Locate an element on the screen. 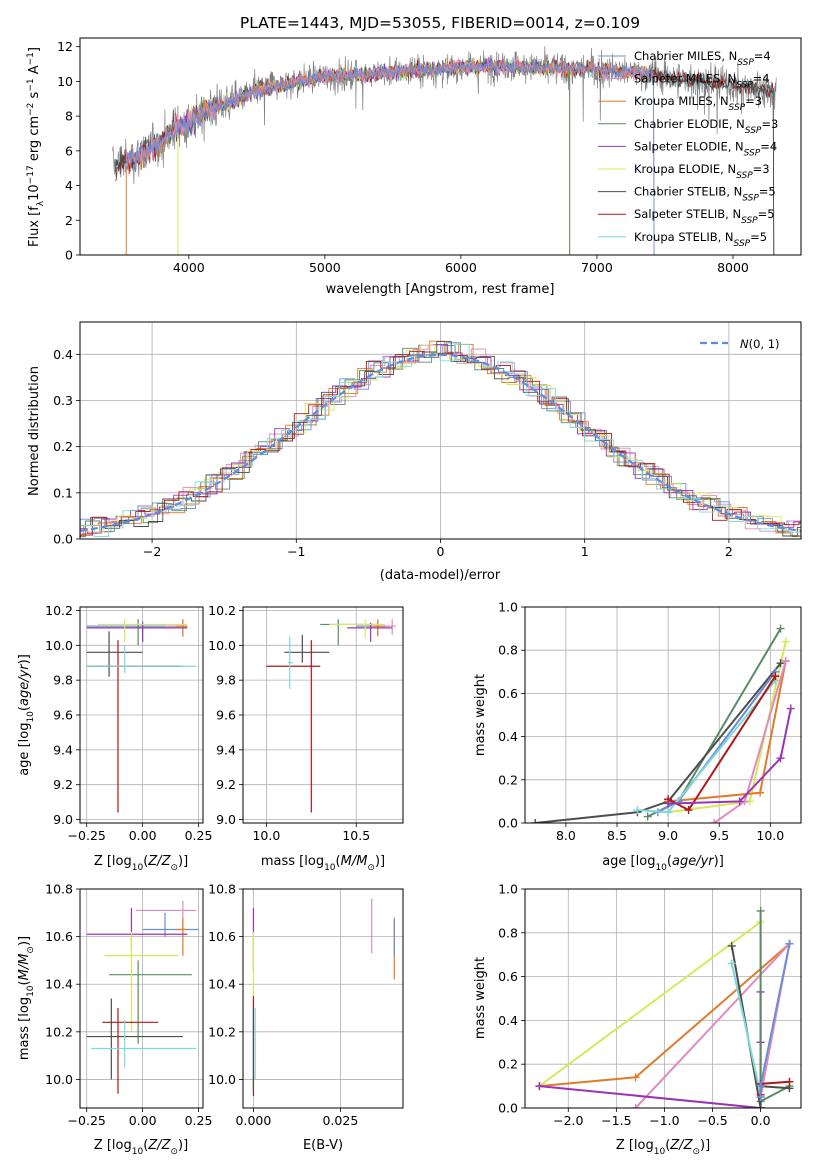  mass_vs_Z-ytick-label: 10.2 is located at coordinates (59, 1031).